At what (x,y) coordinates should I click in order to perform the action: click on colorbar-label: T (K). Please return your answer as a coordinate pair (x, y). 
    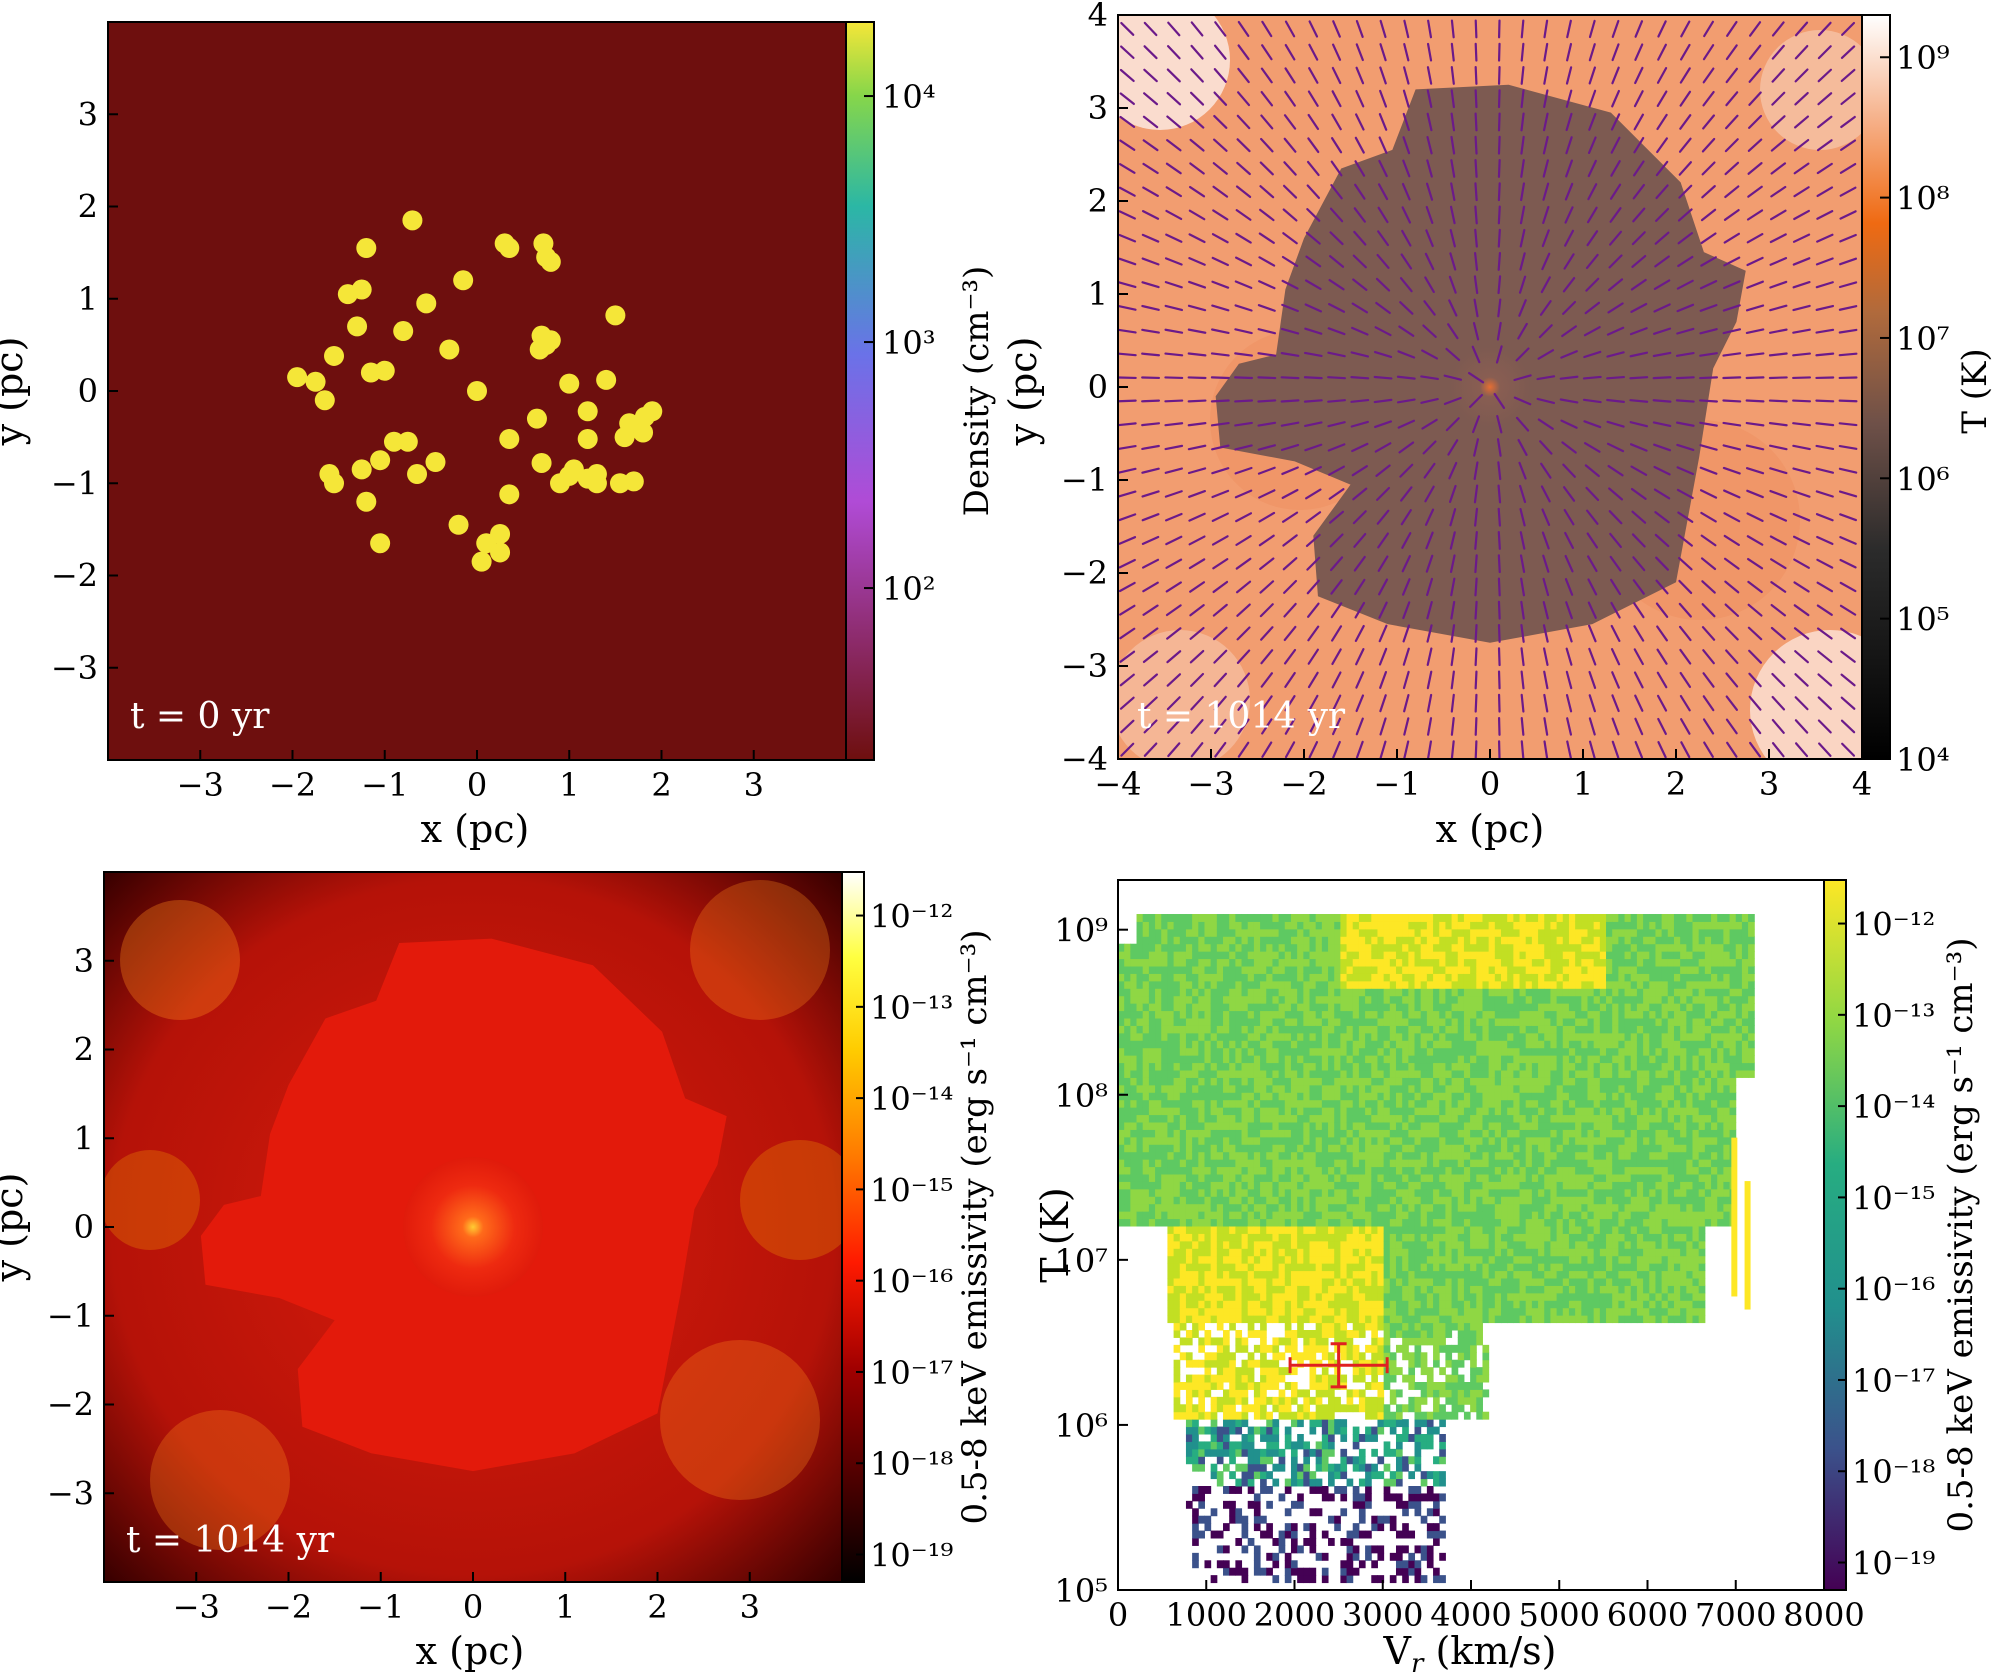
    Looking at the image, I should click on (1975, 390).